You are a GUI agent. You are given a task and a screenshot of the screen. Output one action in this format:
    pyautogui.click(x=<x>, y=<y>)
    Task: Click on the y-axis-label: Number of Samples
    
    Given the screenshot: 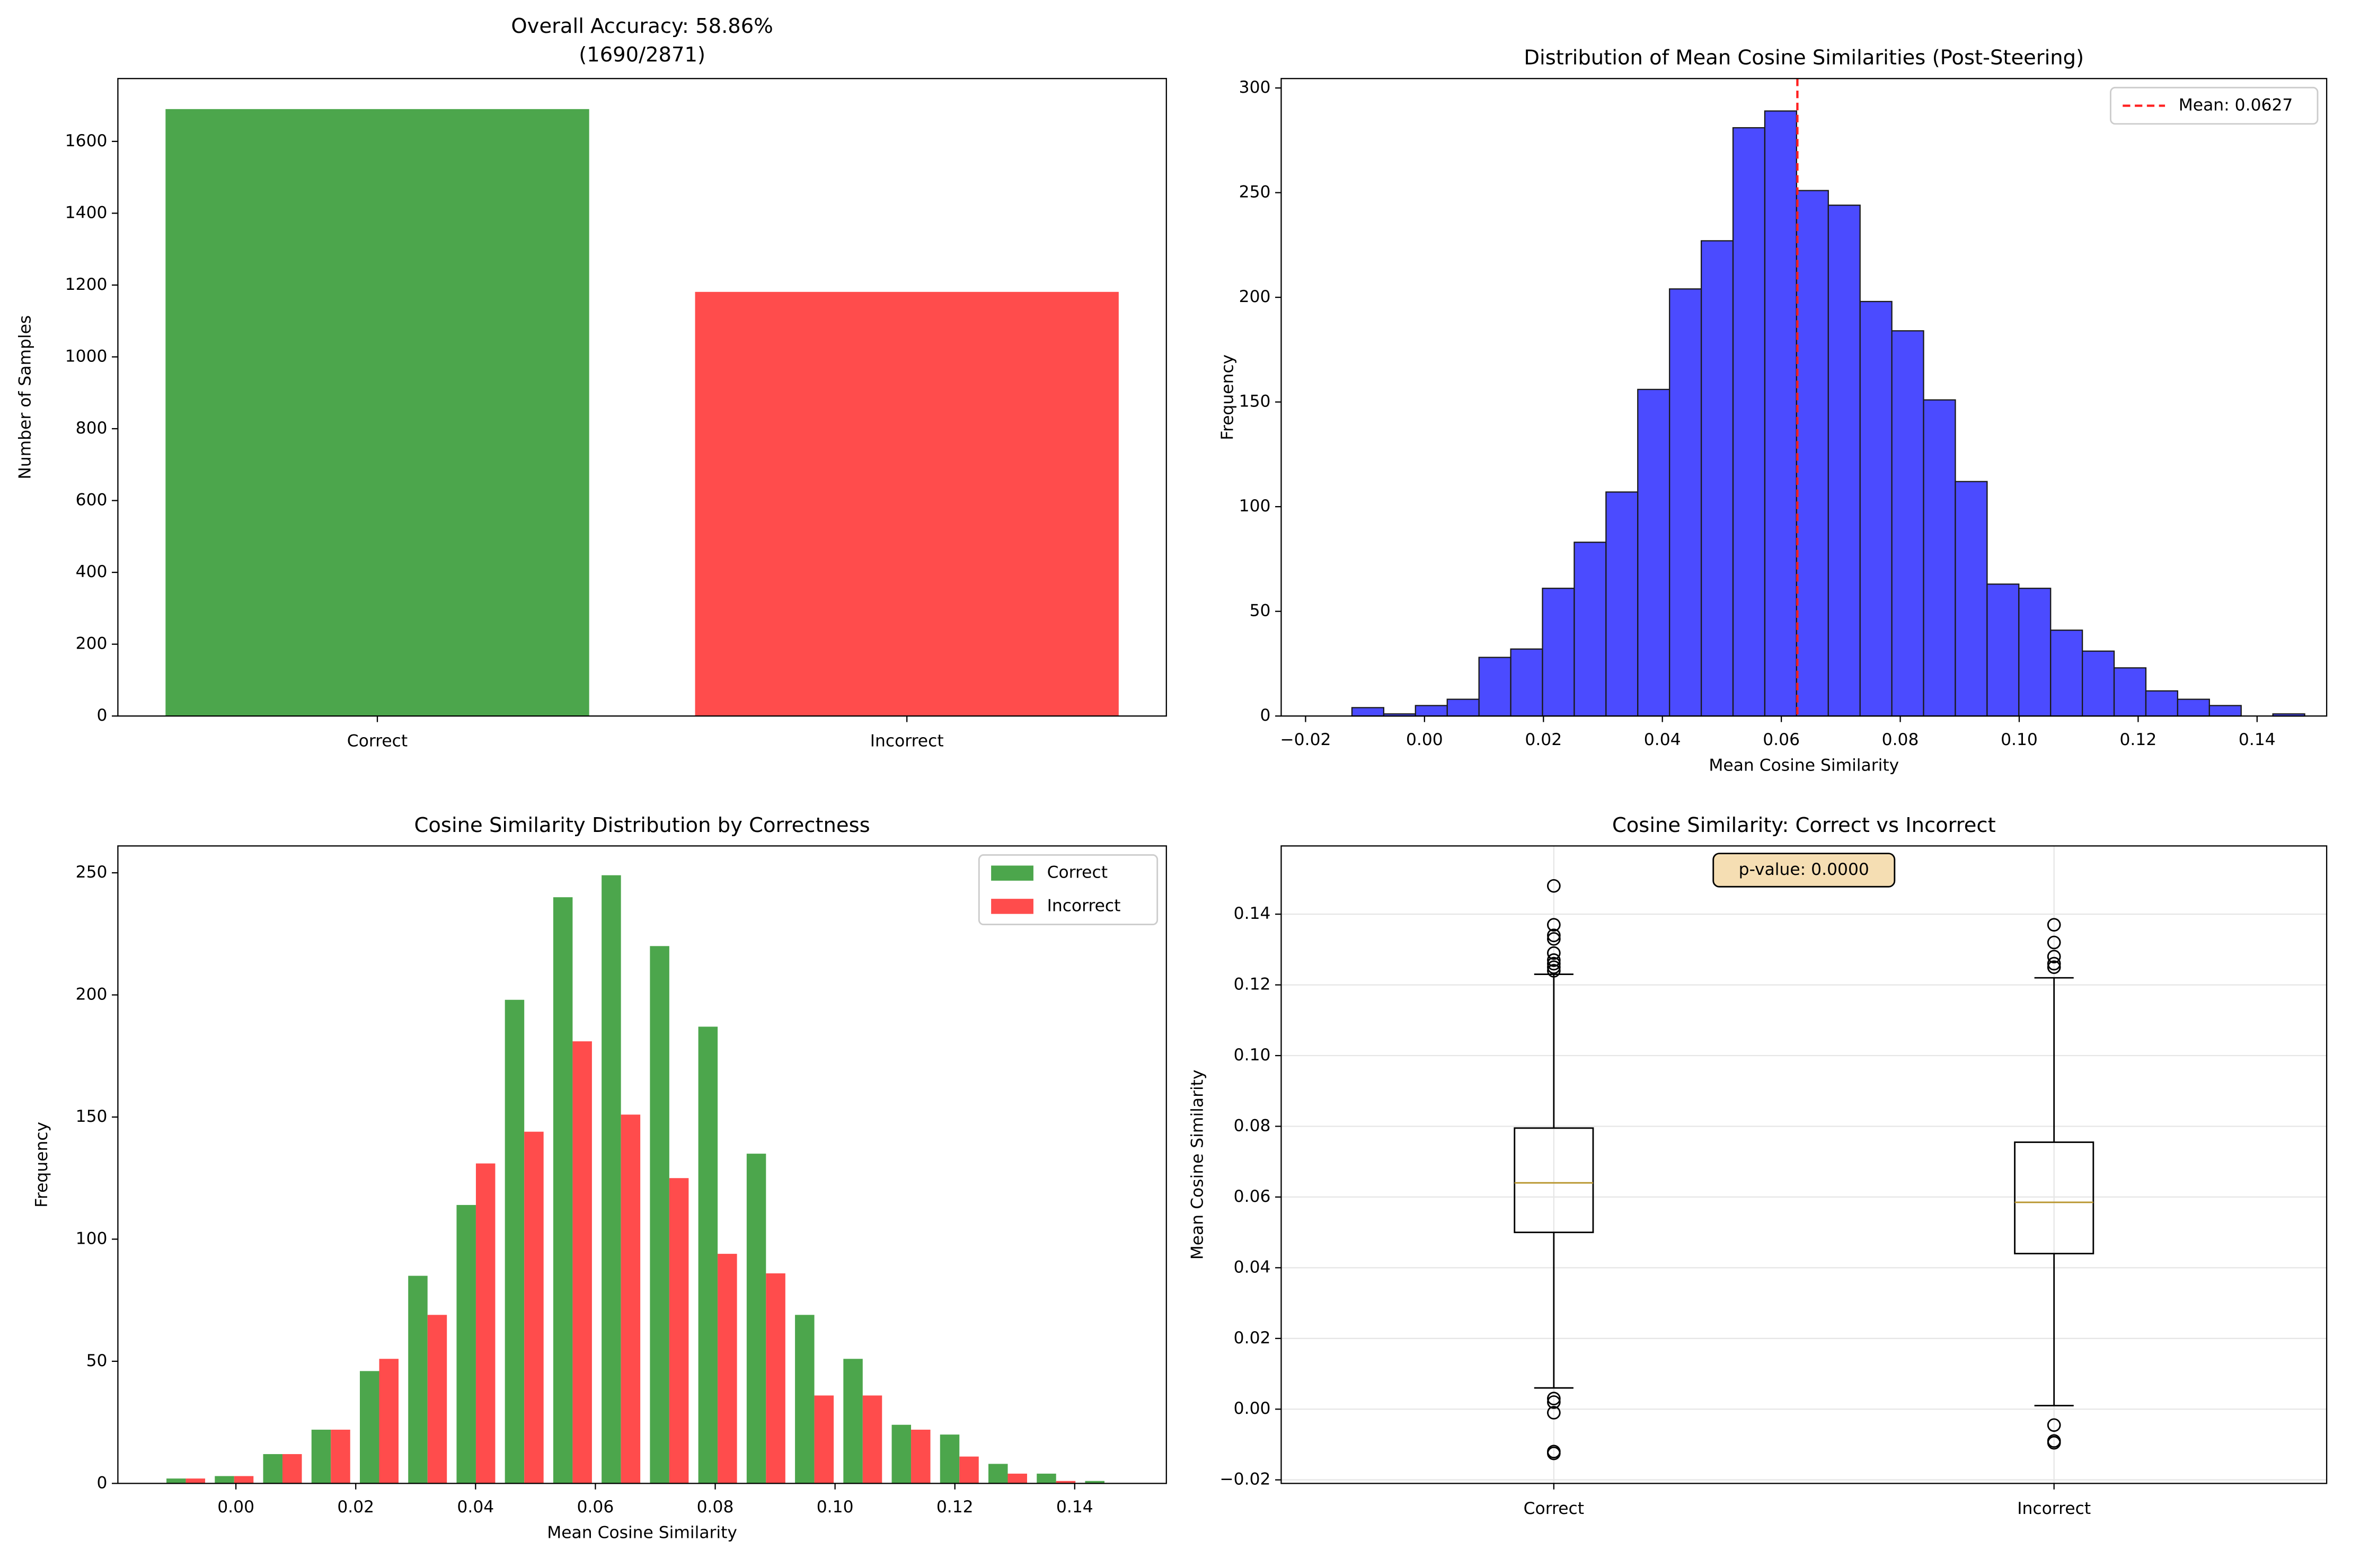 What is the action you would take?
    pyautogui.click(x=26, y=397)
    